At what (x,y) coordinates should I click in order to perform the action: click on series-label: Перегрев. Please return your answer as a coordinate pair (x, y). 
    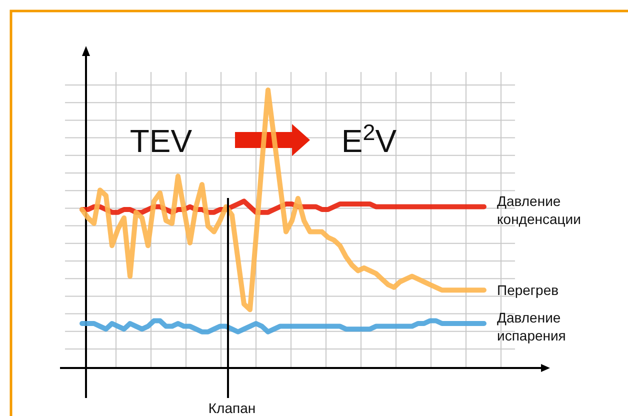
    Looking at the image, I should click on (528, 290).